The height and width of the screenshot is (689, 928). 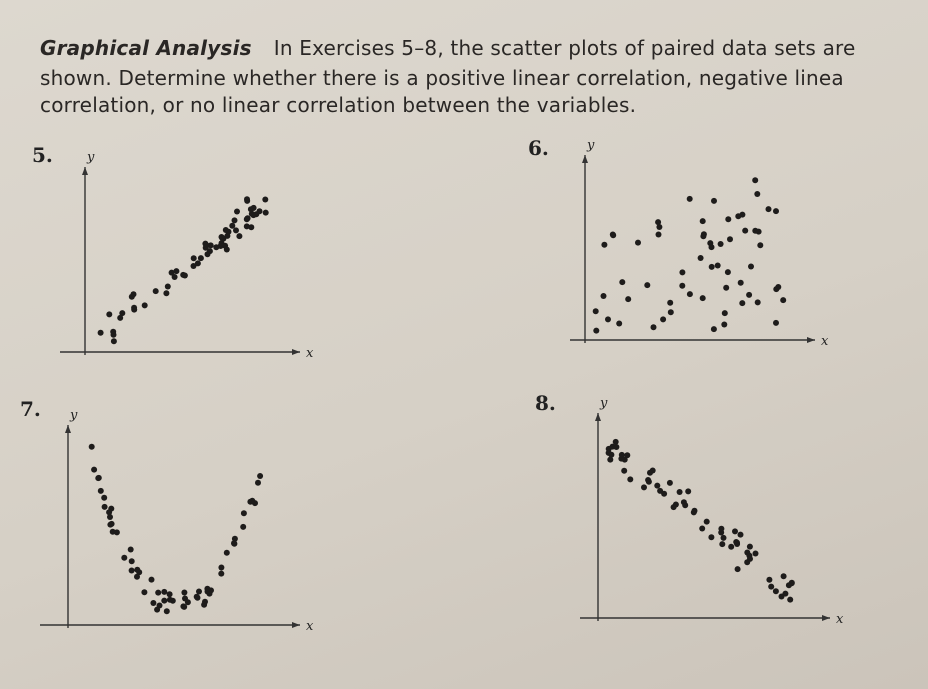 I want to click on exercise-number: 6., so click(x=538, y=148).